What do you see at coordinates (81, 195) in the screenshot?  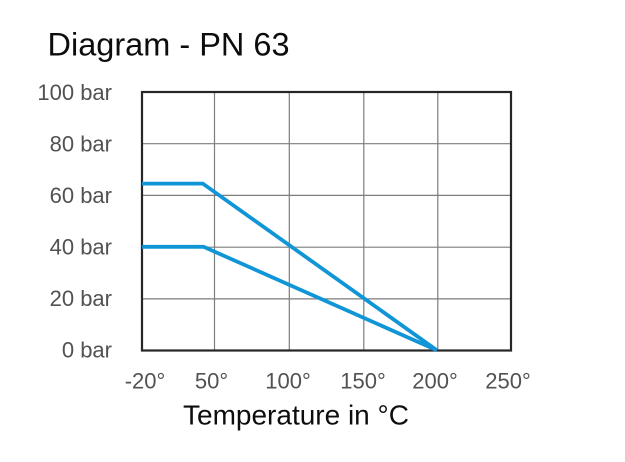 I see `svg-text: 60 bar` at bounding box center [81, 195].